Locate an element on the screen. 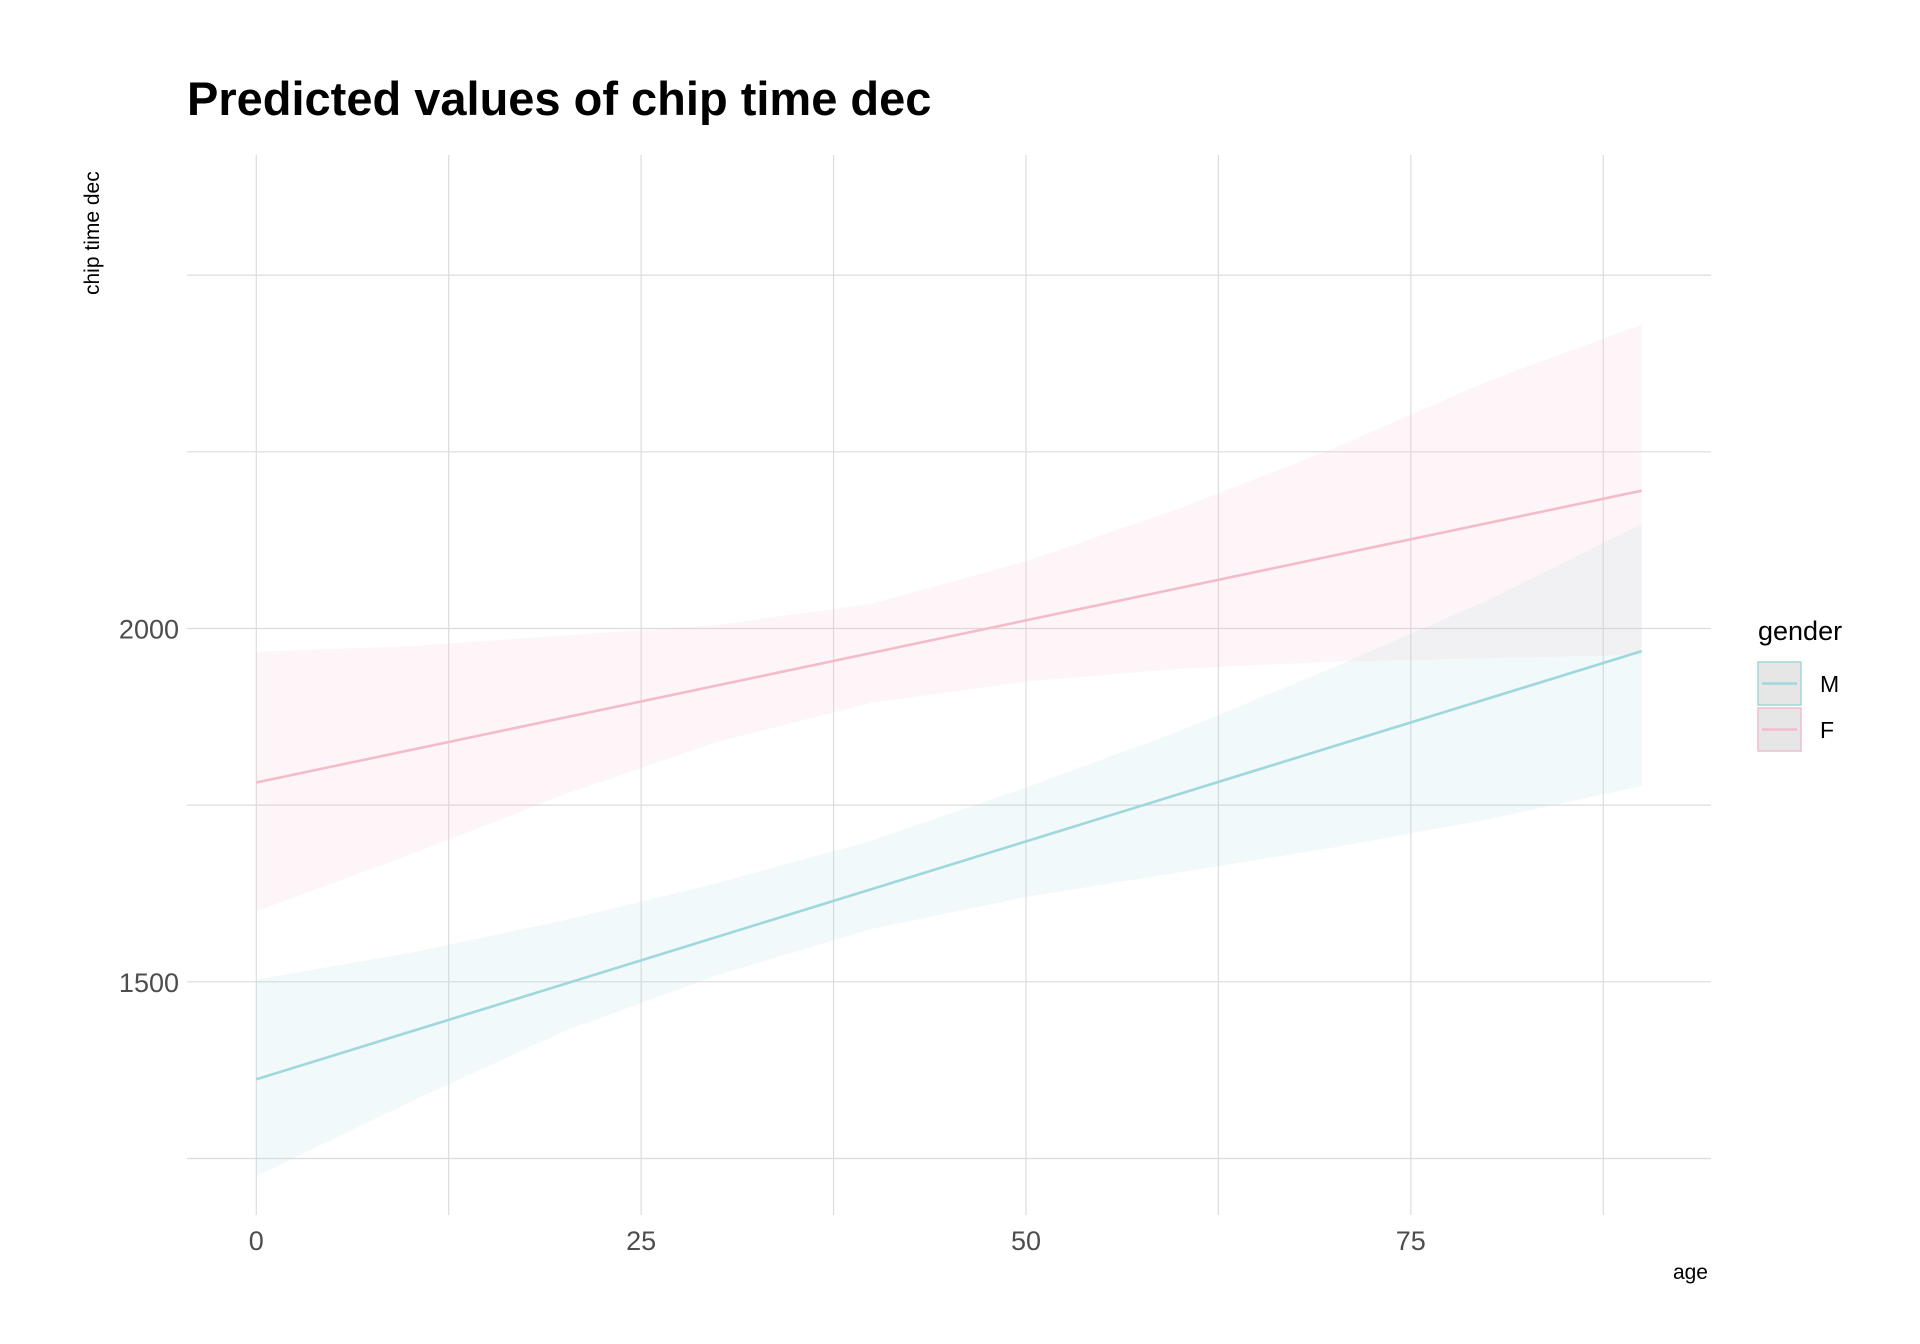 The image size is (1920, 1344). legend-item-m: M is located at coordinates (1798, 683).